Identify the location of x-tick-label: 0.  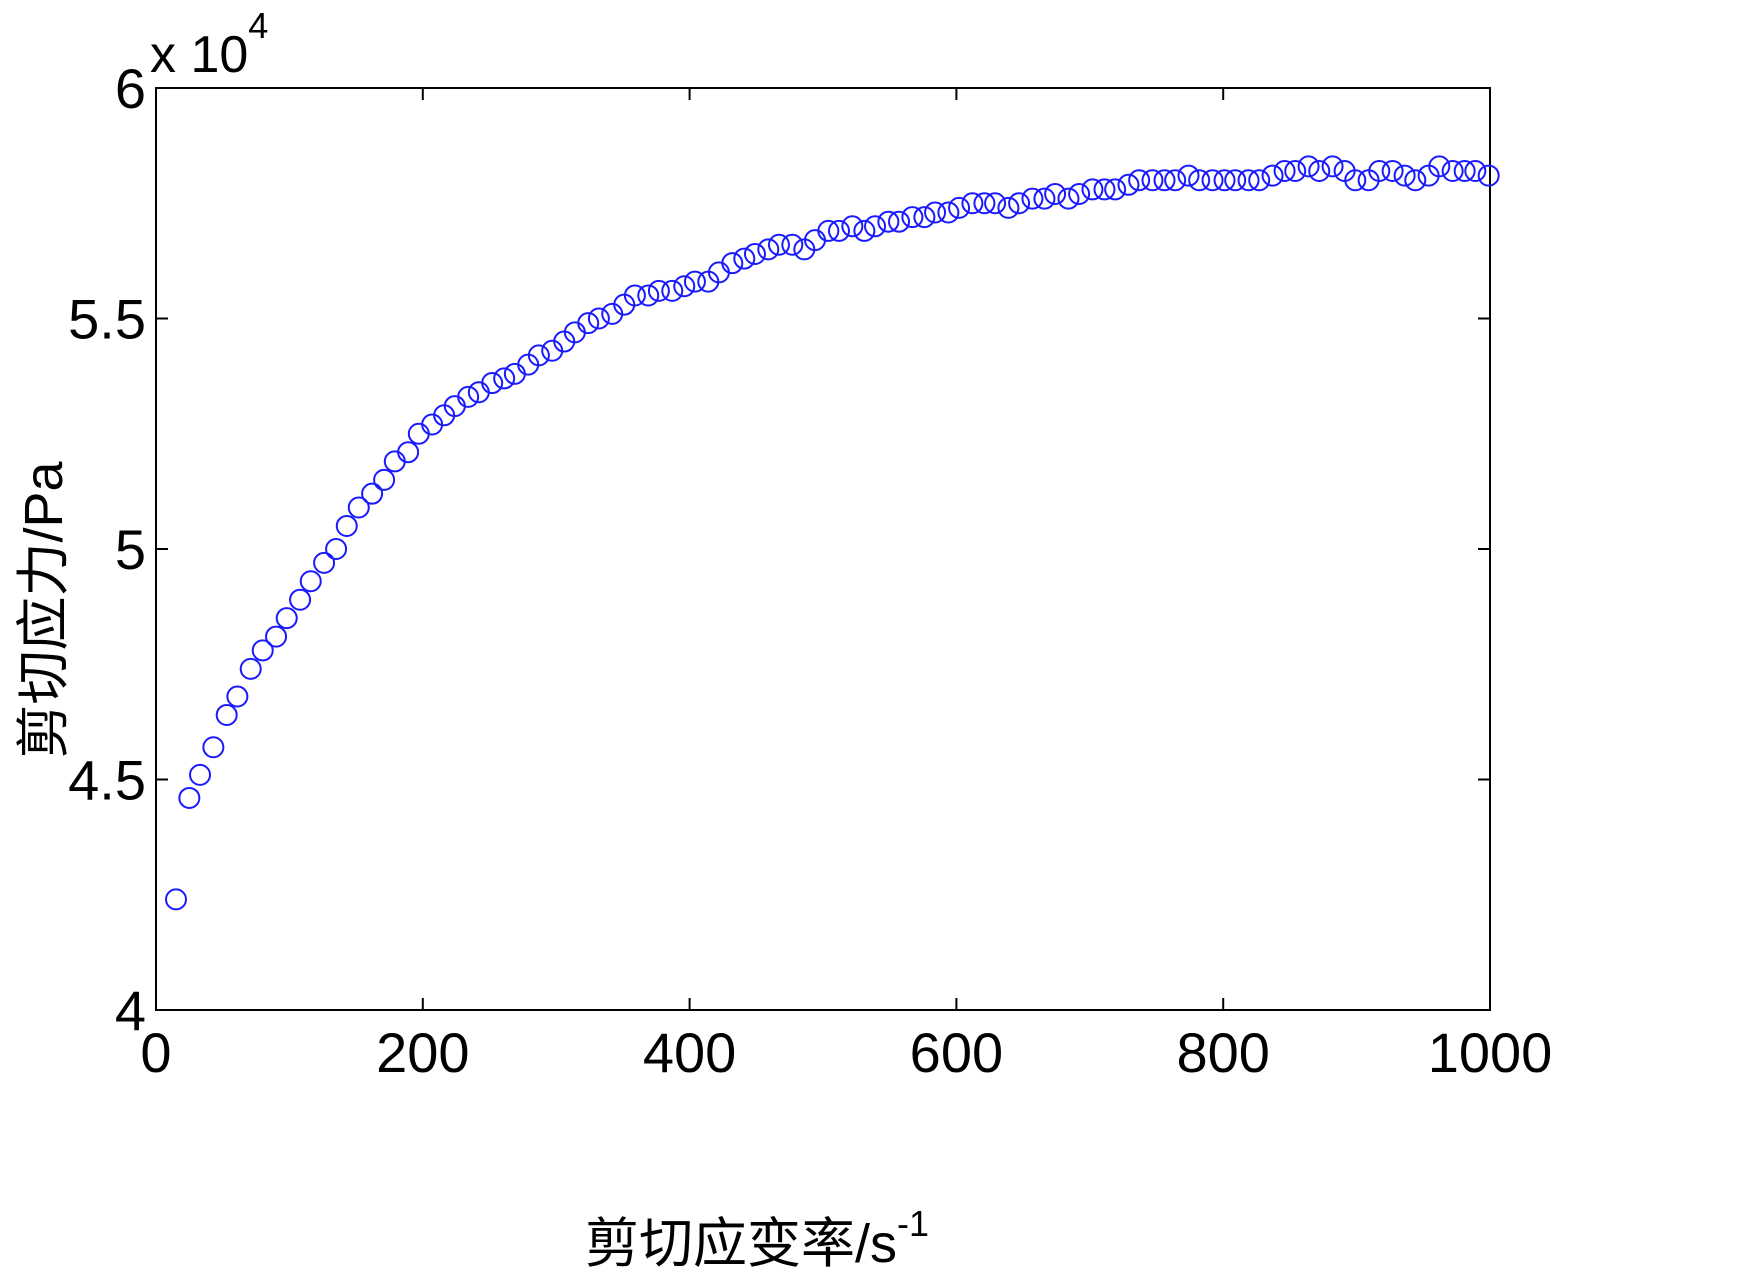
(155, 1052).